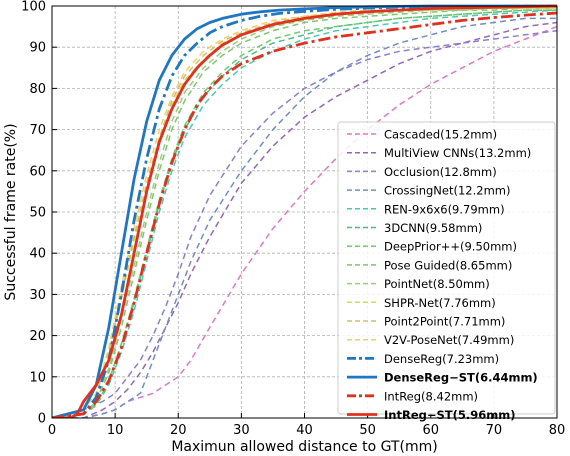 The height and width of the screenshot is (456, 570). I want to click on x-axis-label: Maximun allowed distance to GT(mm), so click(304, 447).